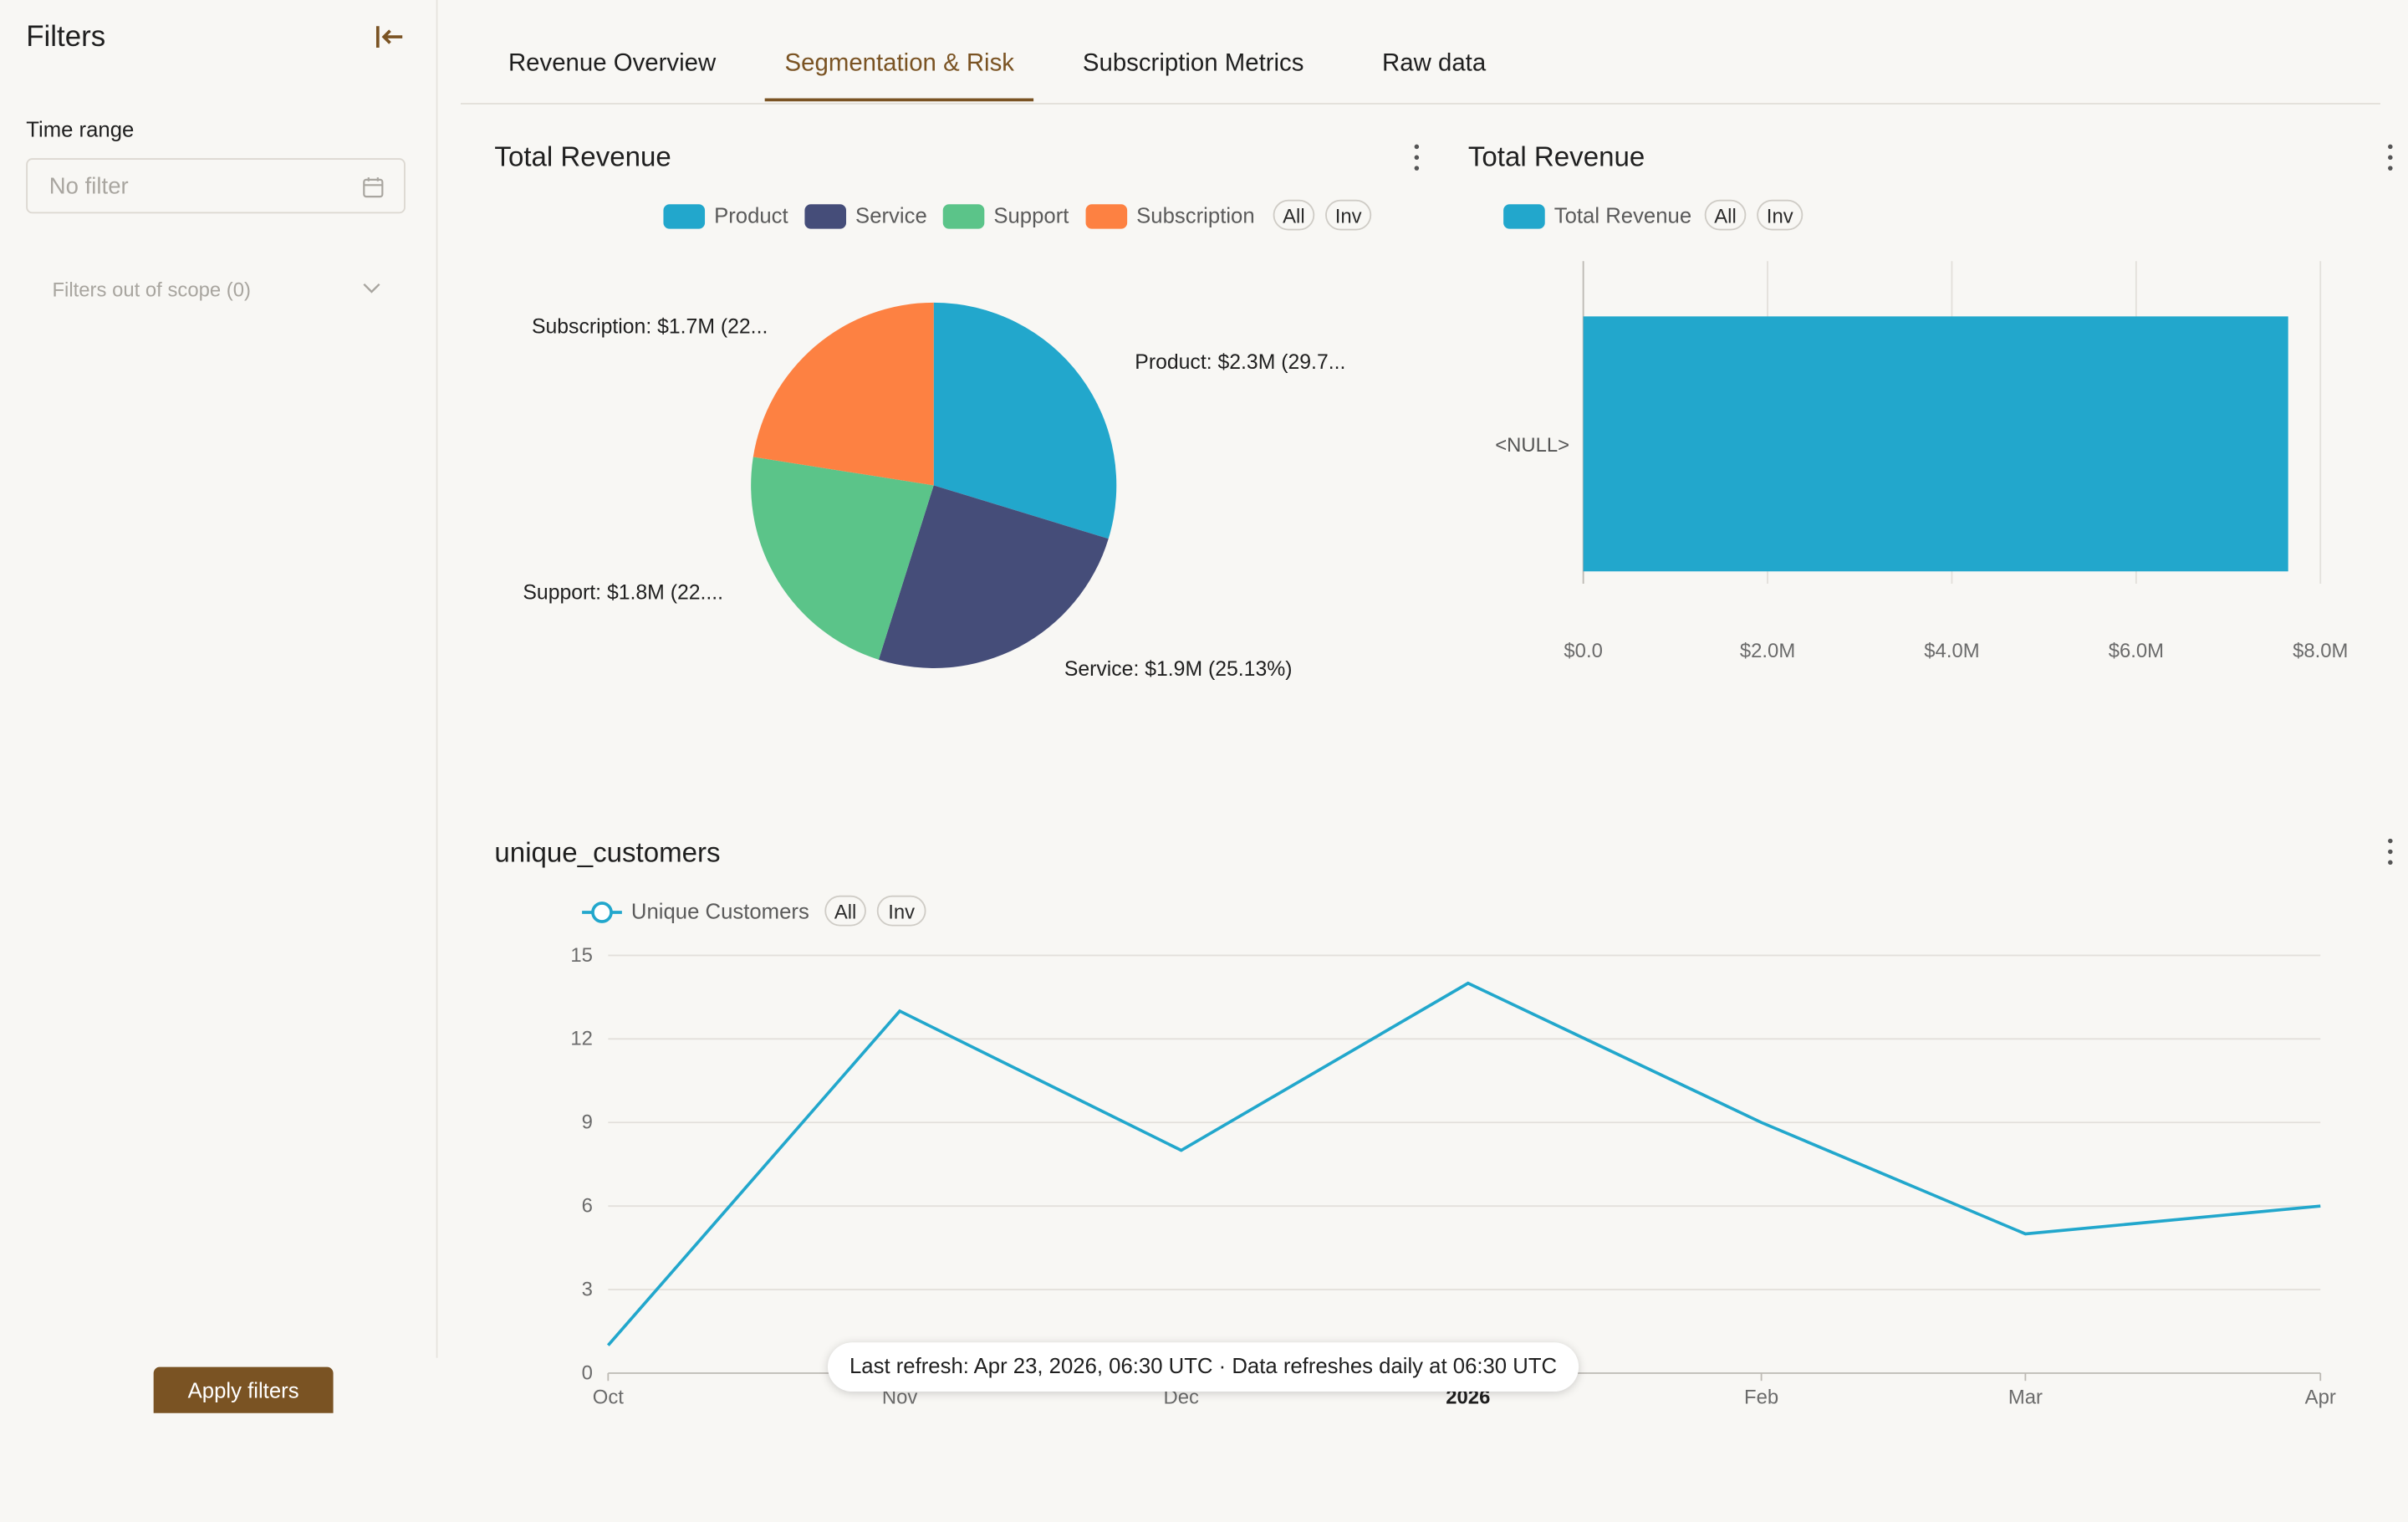 This screenshot has height=1522, width=2408. Describe the element at coordinates (964, 217) in the screenshot. I see `legend-swatch-support` at that location.